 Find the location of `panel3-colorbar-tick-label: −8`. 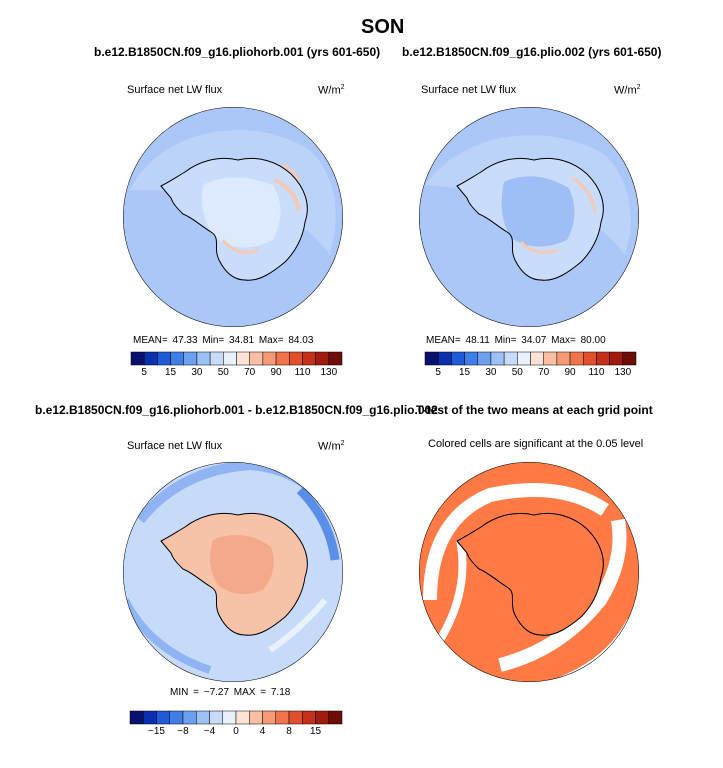

panel3-colorbar-tick-label: −8 is located at coordinates (183, 731).